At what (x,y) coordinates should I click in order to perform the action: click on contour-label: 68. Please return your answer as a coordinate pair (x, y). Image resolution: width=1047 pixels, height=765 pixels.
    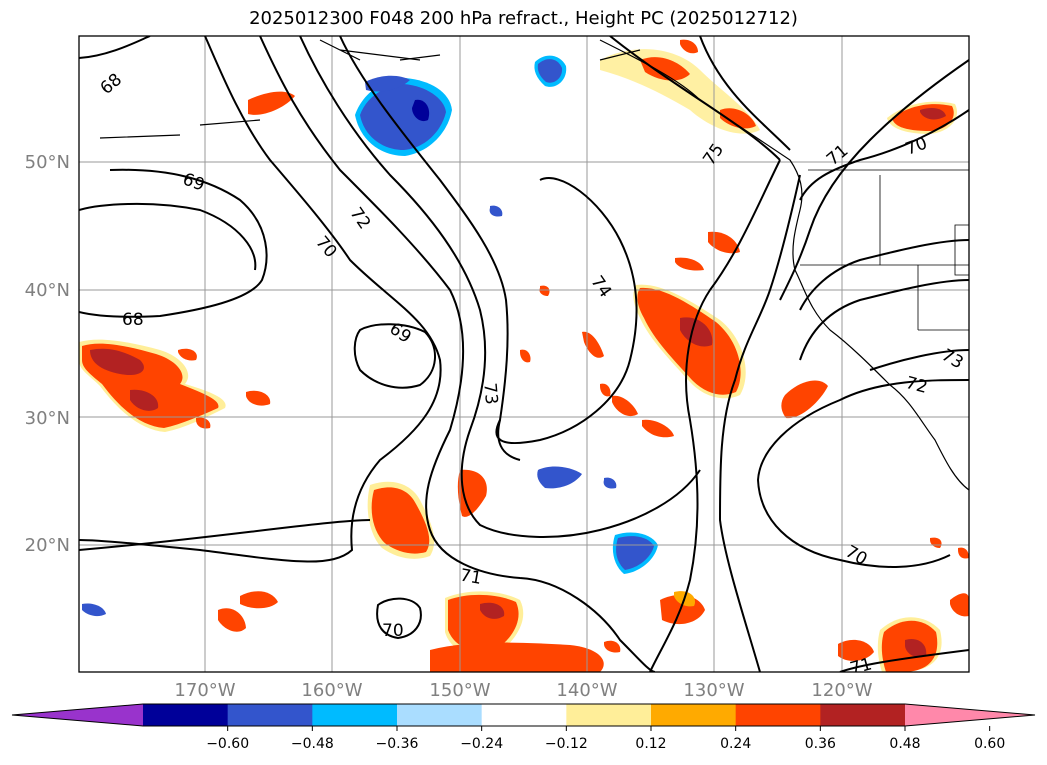
    Looking at the image, I should click on (133, 320).